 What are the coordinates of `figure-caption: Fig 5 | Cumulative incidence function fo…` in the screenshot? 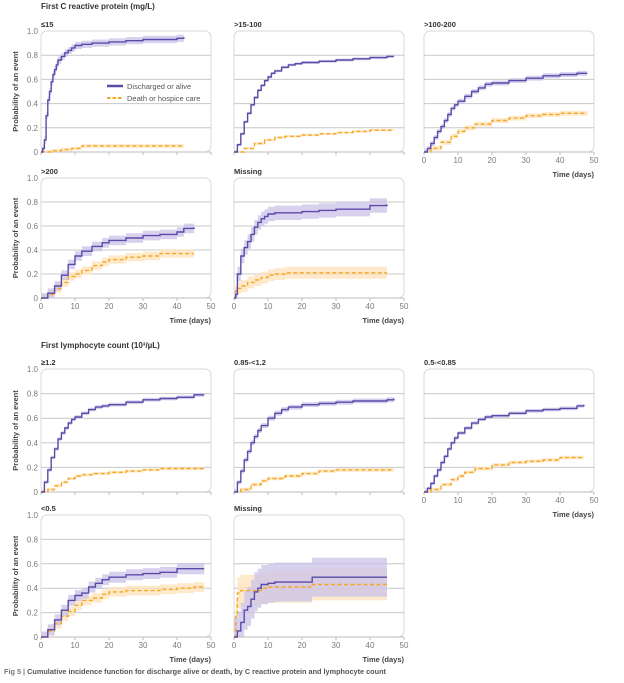 It's located at (195, 671).